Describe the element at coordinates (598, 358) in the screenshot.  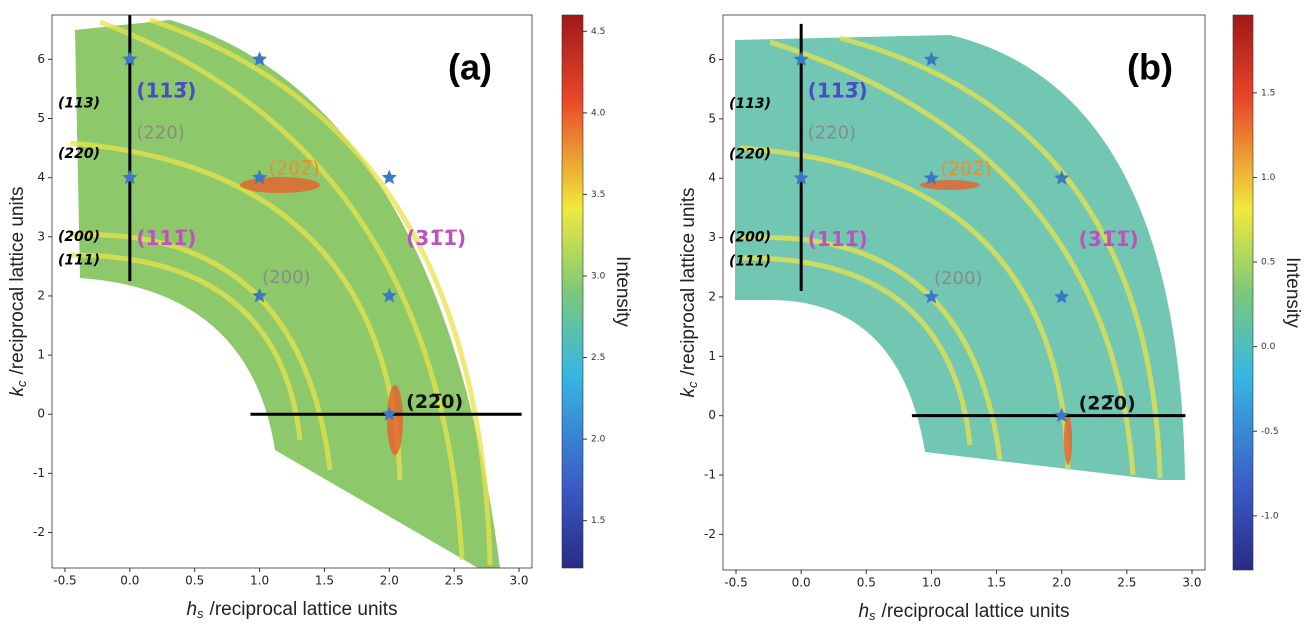
I see `colorbar-tick-label: 2.5` at that location.